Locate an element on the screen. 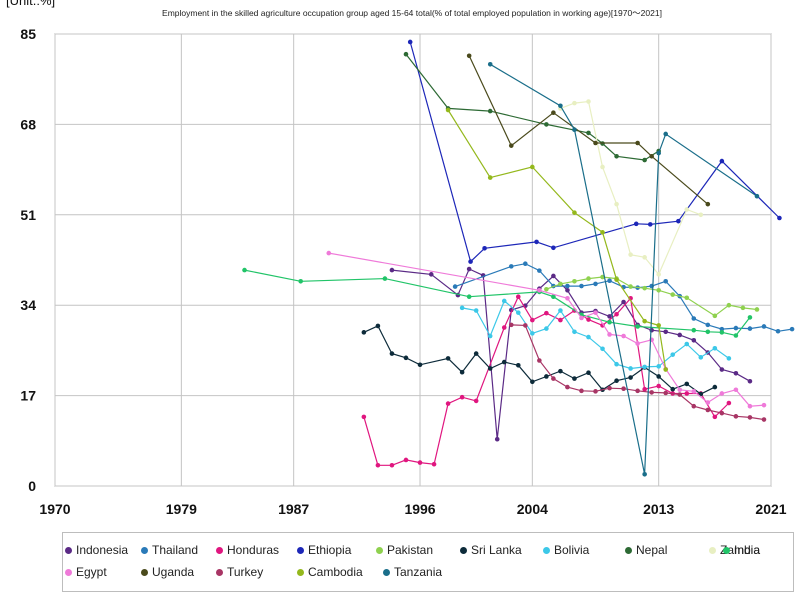 The image size is (800, 600). y-tick-label: 17 is located at coordinates (28, 396).